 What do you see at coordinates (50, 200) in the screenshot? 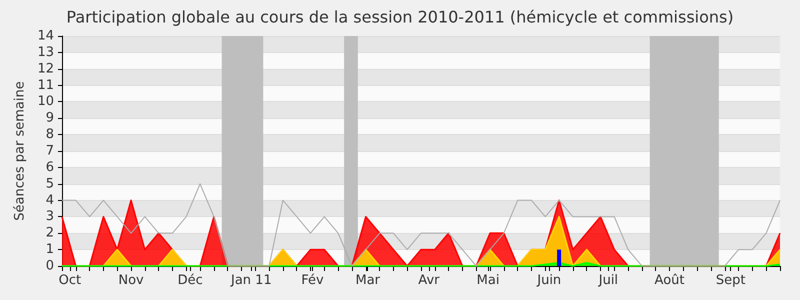
I see `y-tick-label: 4` at bounding box center [50, 200].